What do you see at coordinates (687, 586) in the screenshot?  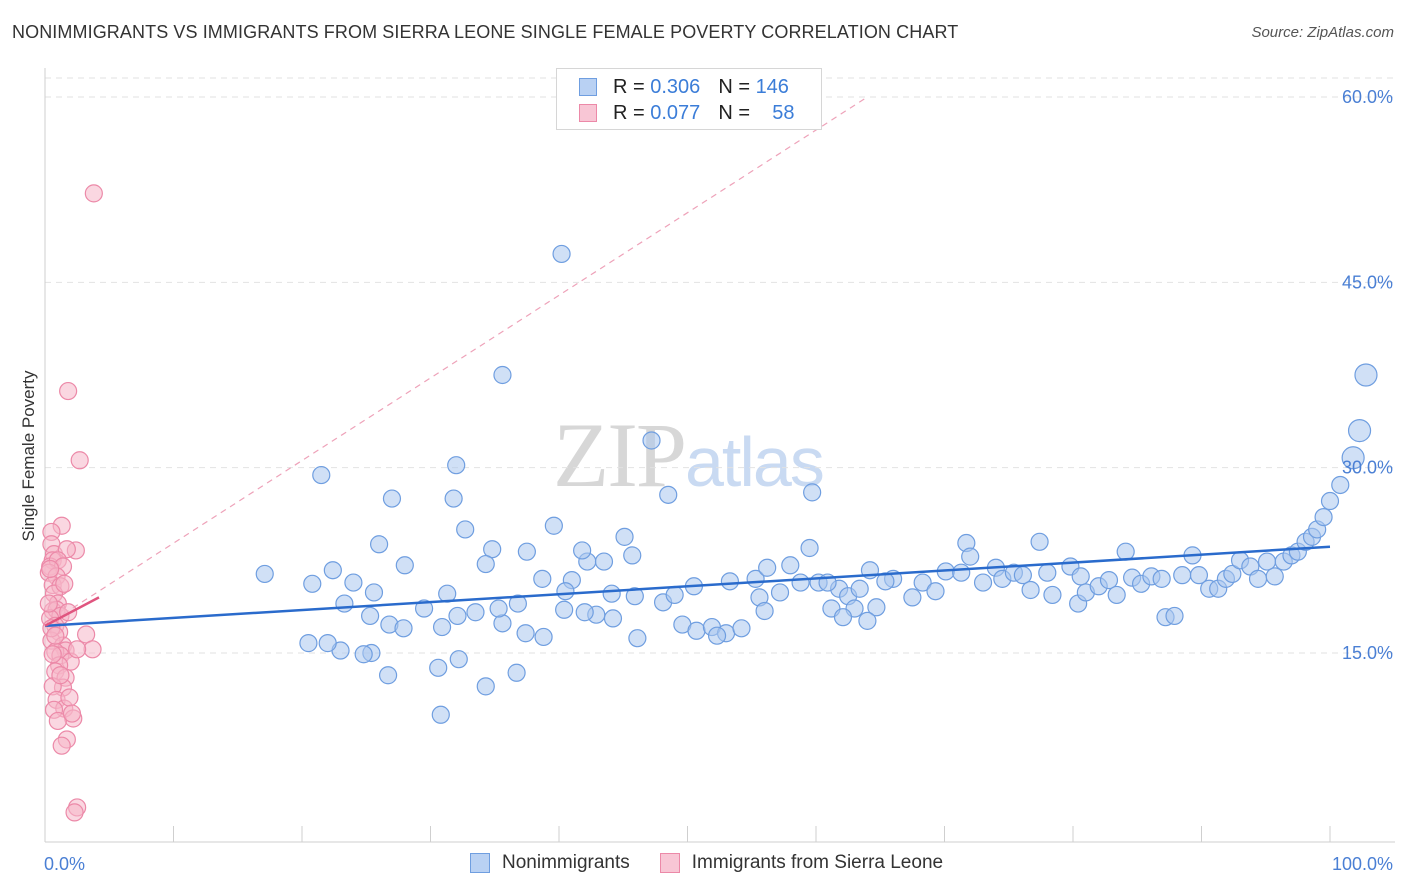 I see `nonimmigrants-trend-line` at bounding box center [687, 586].